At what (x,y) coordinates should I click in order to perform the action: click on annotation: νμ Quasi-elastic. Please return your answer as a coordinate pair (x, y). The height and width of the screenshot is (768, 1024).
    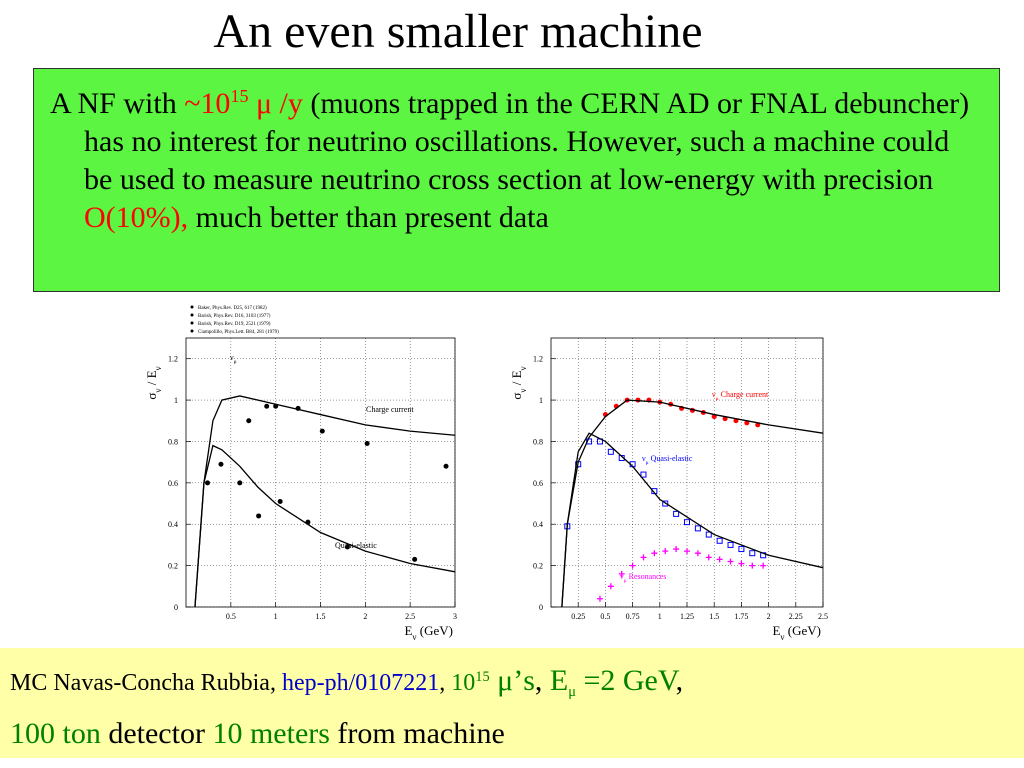
    Looking at the image, I should click on (667, 460).